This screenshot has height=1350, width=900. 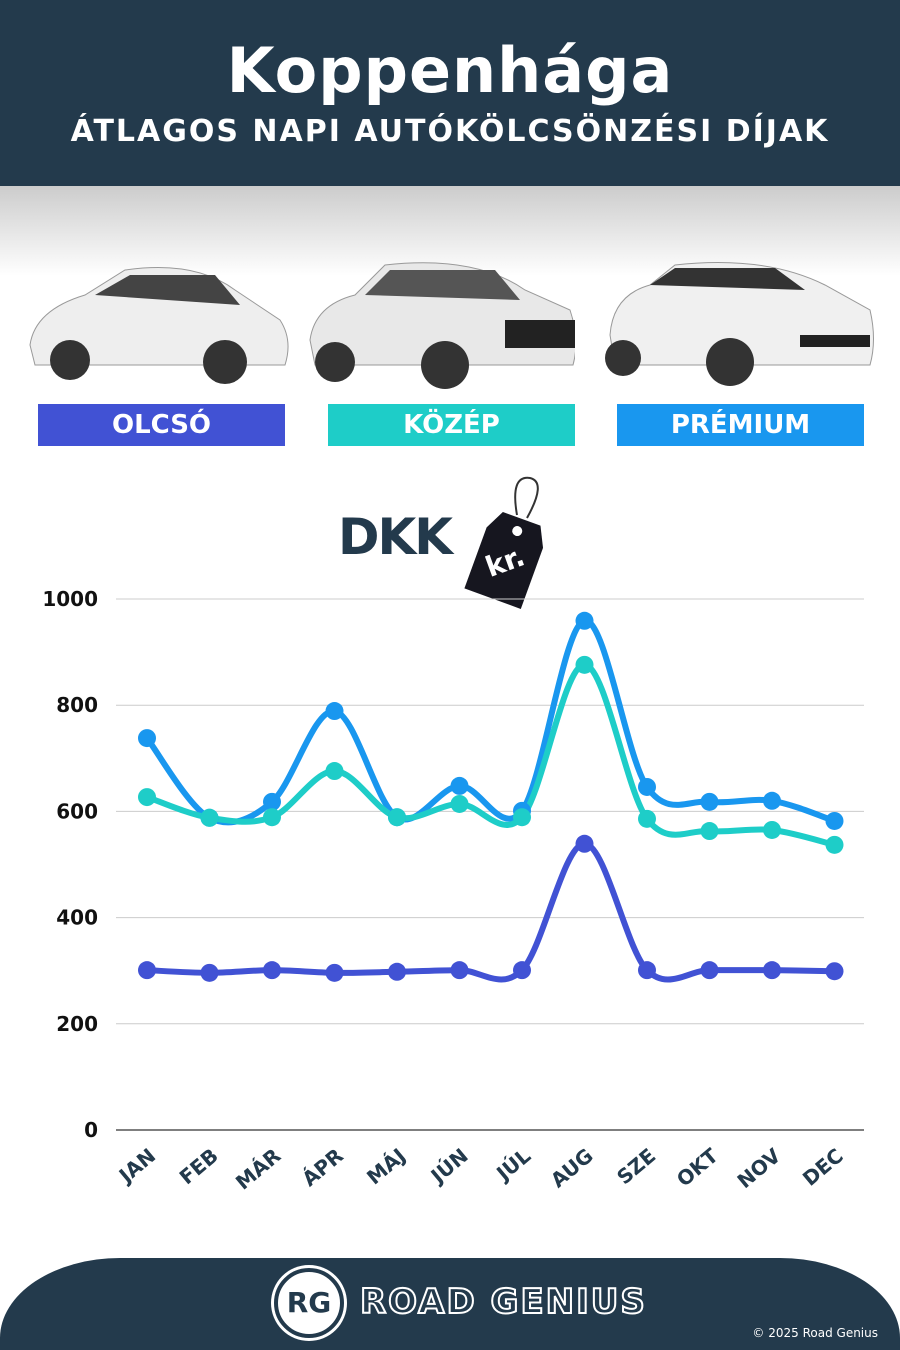 I want to click on header-shadow, so click(x=450, y=231).